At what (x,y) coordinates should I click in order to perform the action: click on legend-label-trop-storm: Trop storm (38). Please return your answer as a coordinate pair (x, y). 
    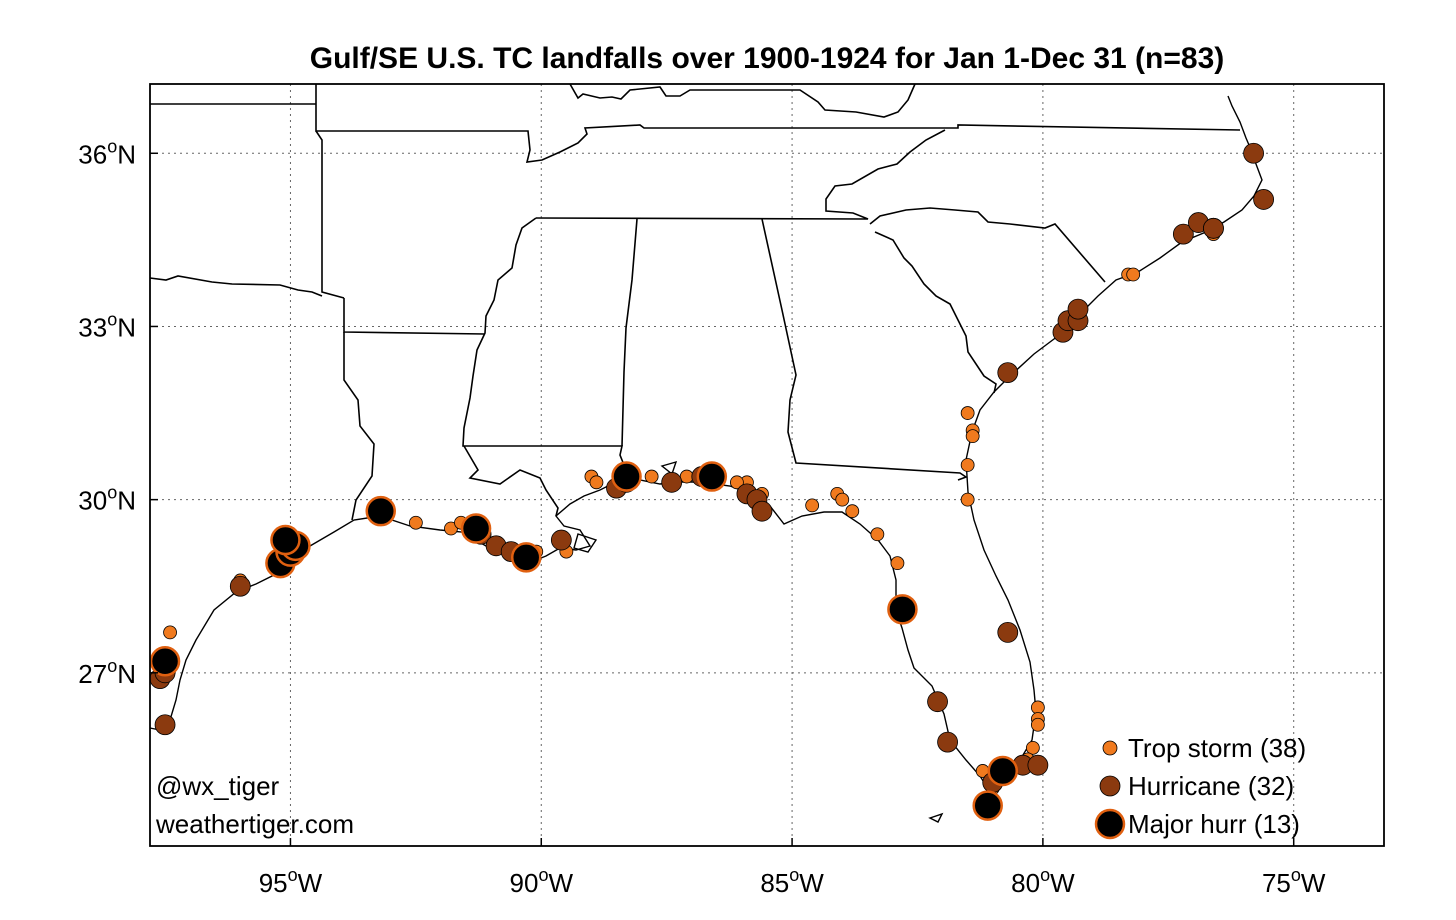
    Looking at the image, I should click on (1217, 748).